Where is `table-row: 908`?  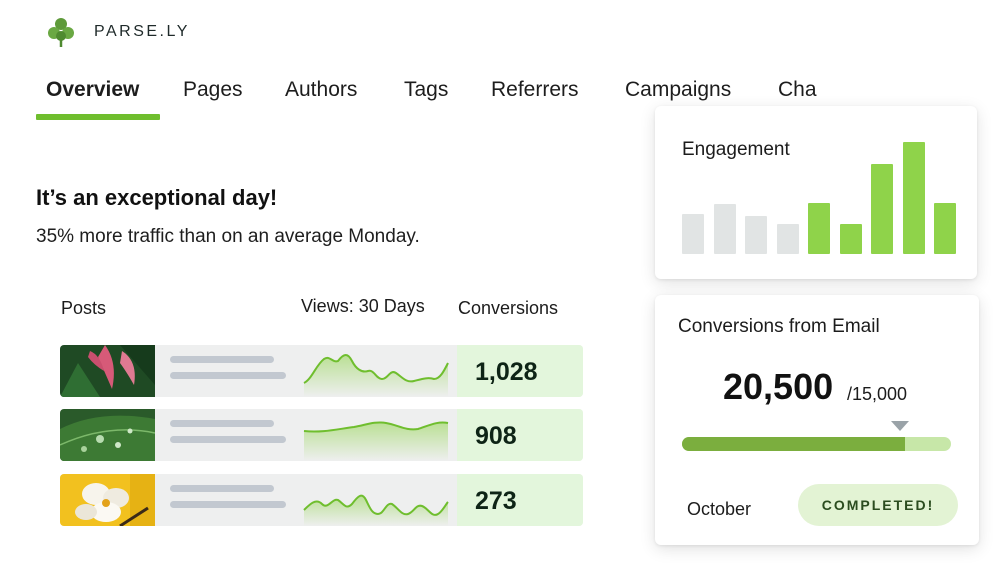
table-row: 908 is located at coordinates (321, 435).